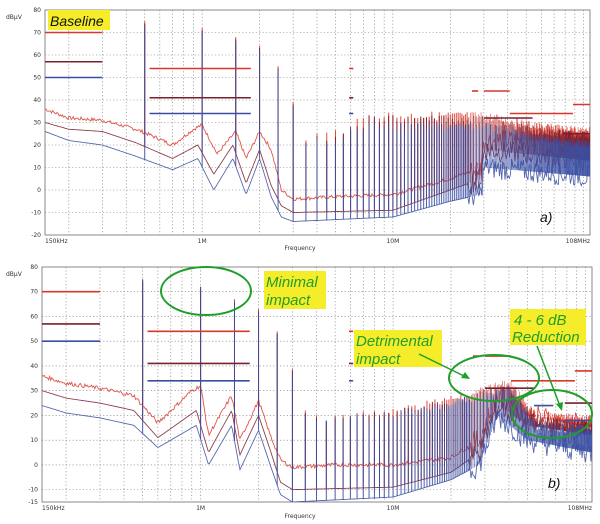 Image resolution: width=600 pixels, height=524 pixels. I want to click on reduction-arrow, so click(548, 376).